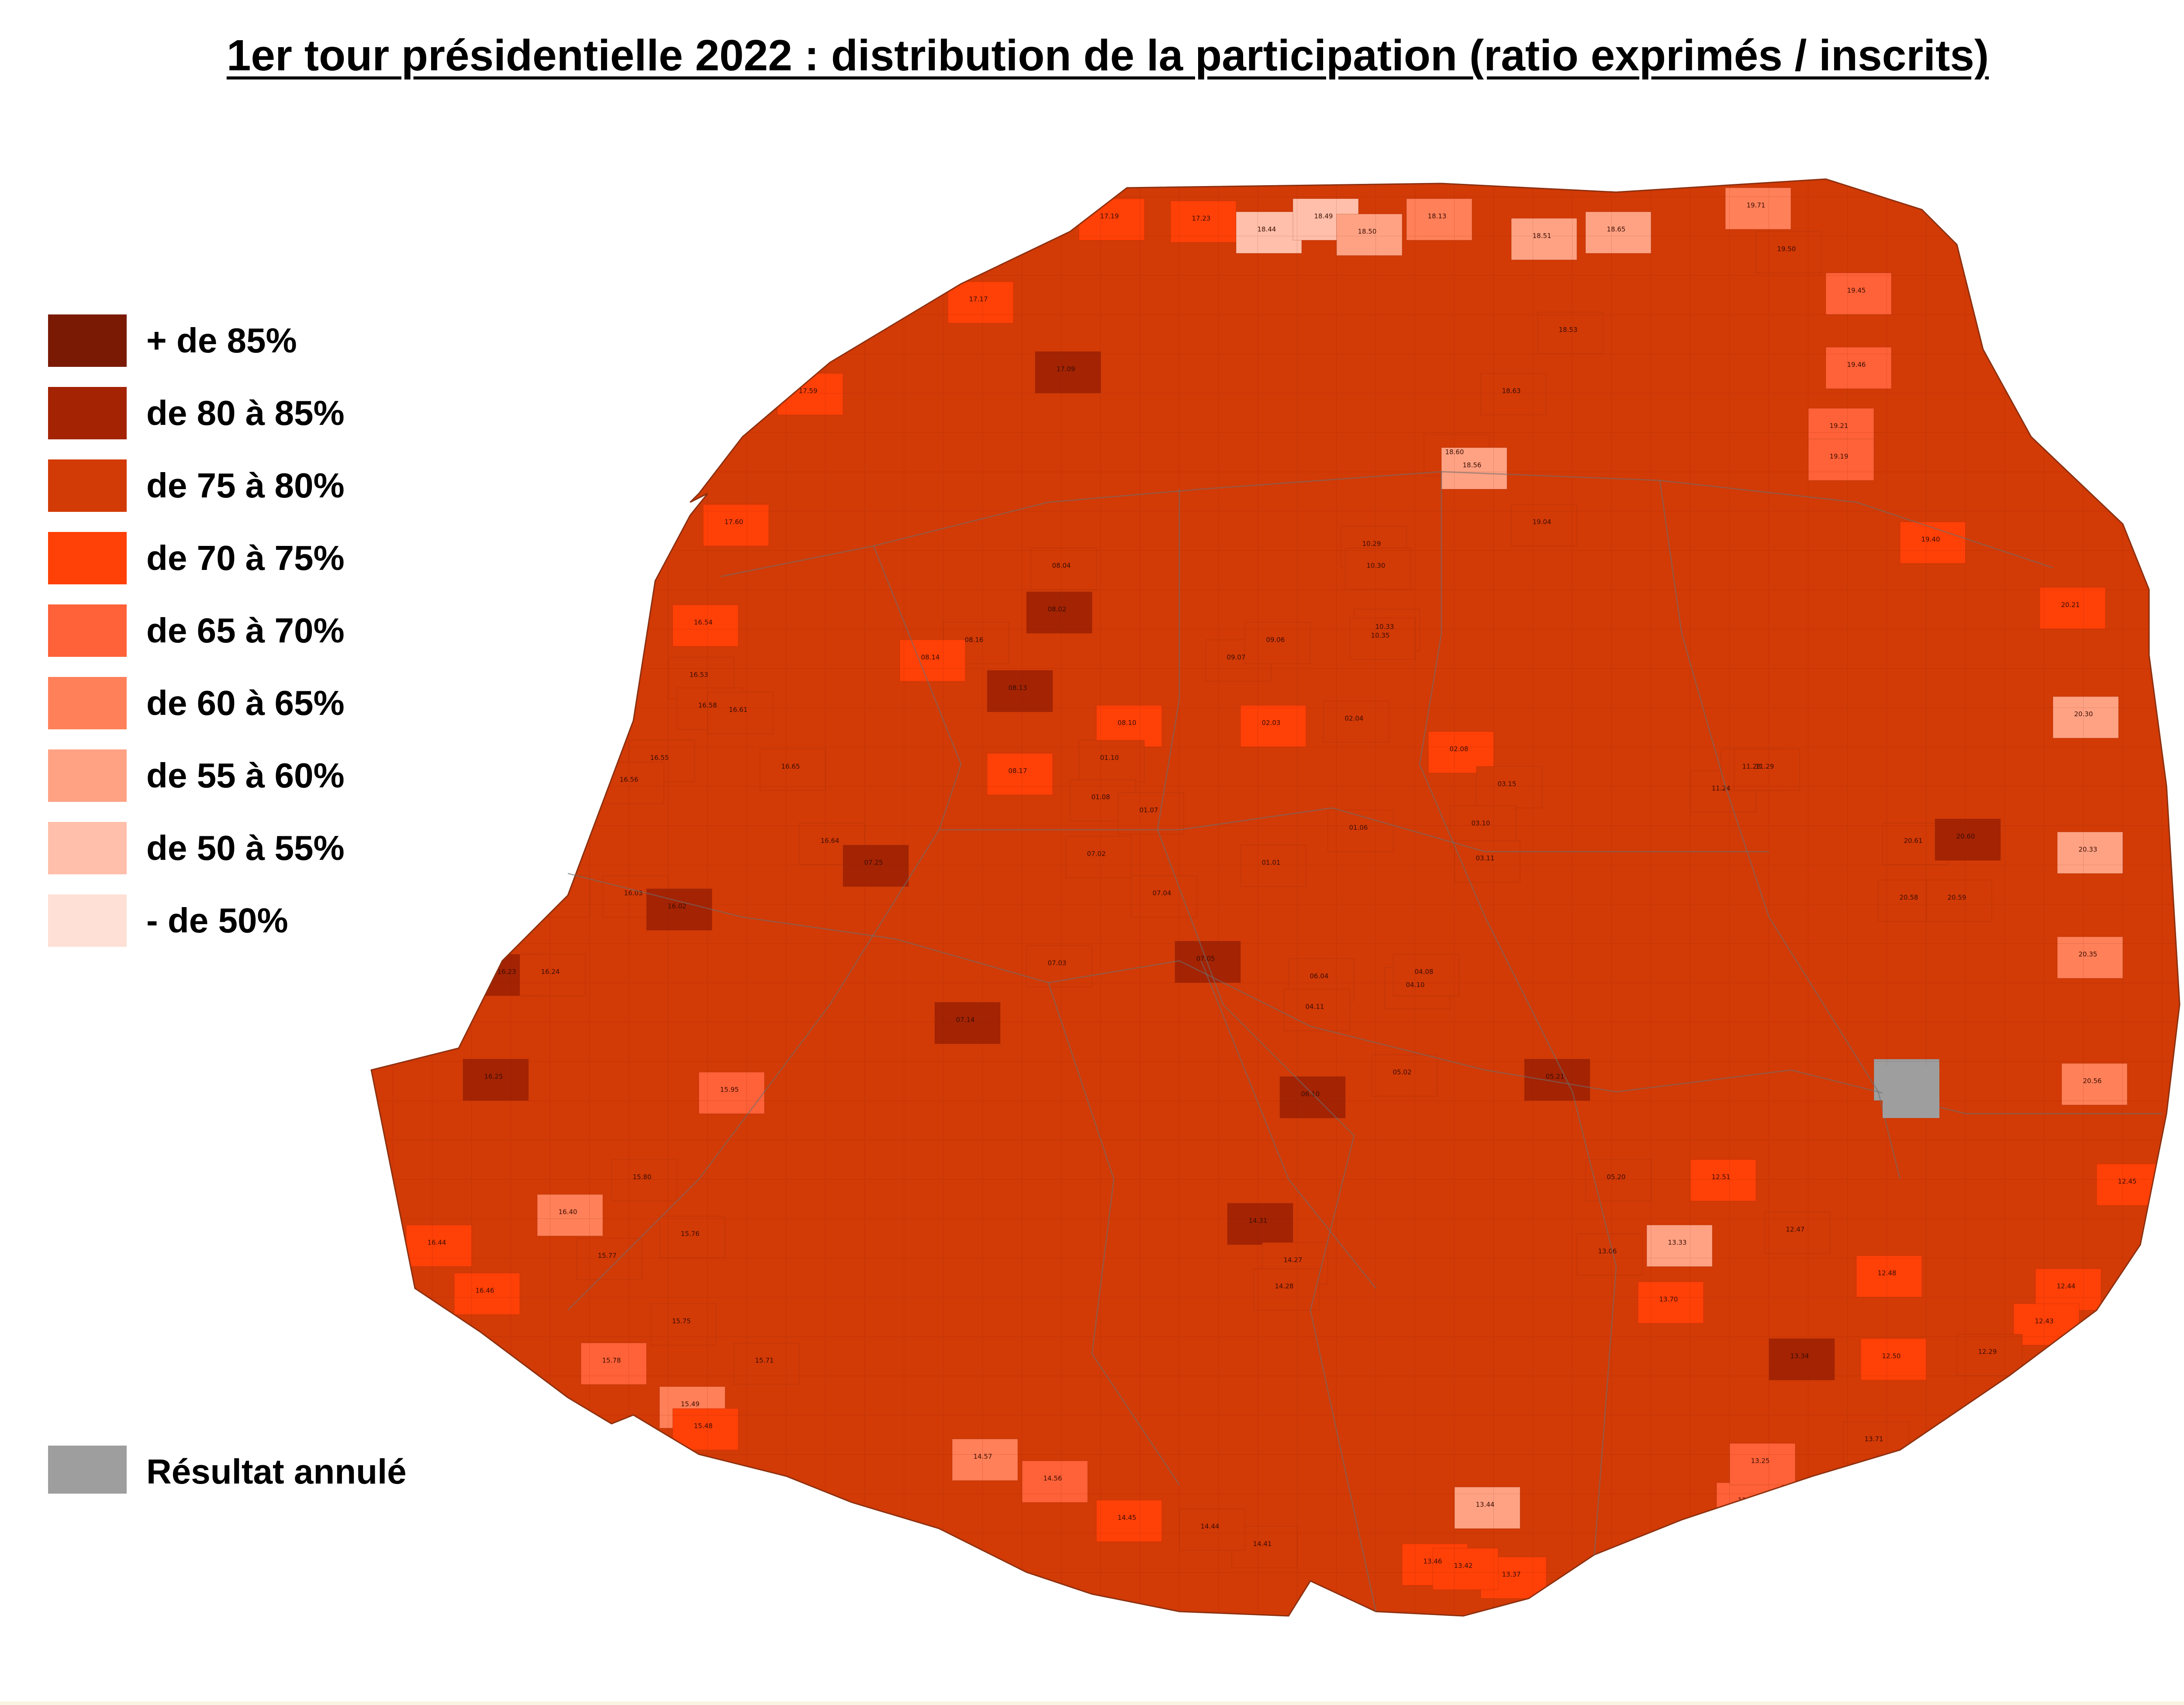  I want to click on legend-label: de 50 à 55%, so click(245, 847).